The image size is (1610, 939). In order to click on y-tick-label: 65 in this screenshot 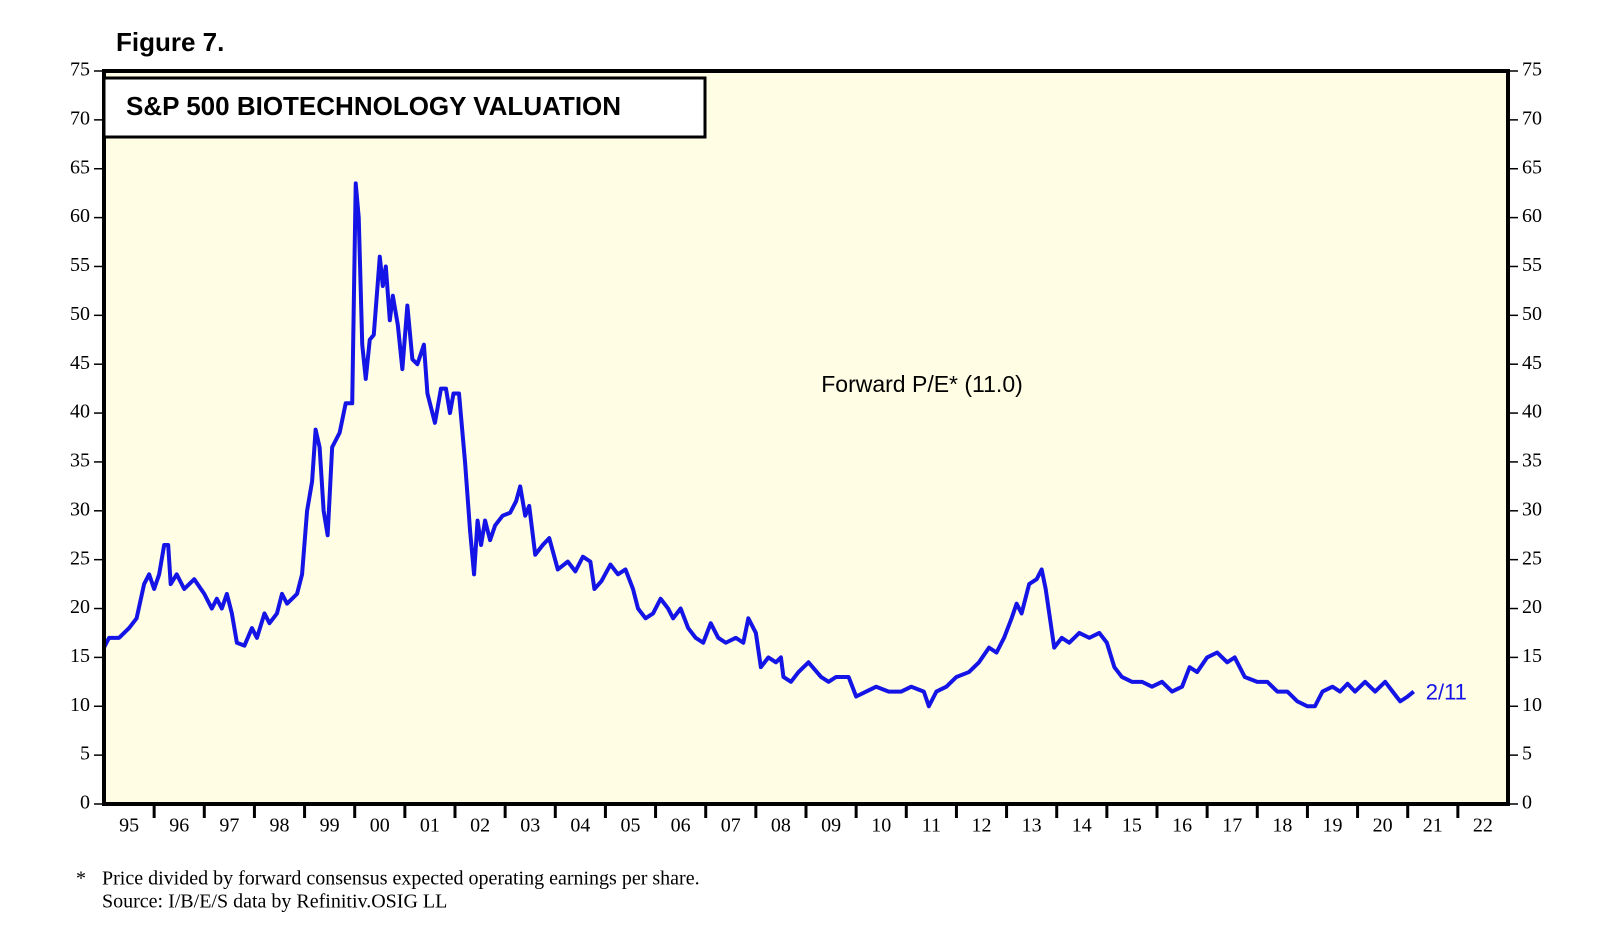, I will do `click(80, 167)`.